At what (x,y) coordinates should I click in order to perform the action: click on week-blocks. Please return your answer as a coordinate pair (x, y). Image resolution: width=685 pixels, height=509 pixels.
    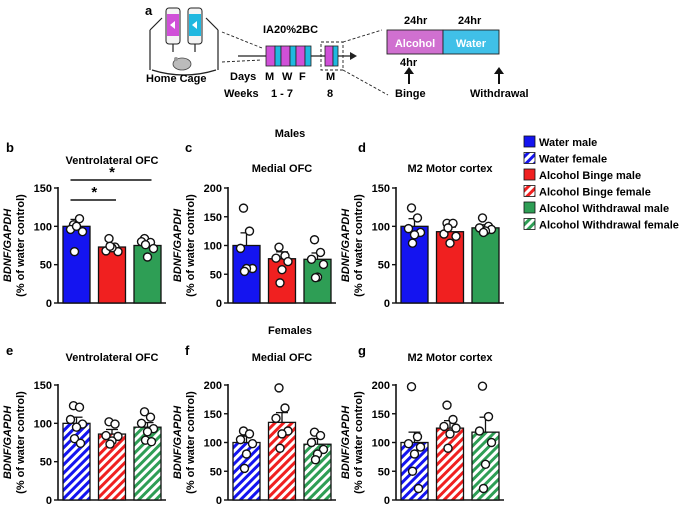
    Looking at the image, I should click on (304, 56).